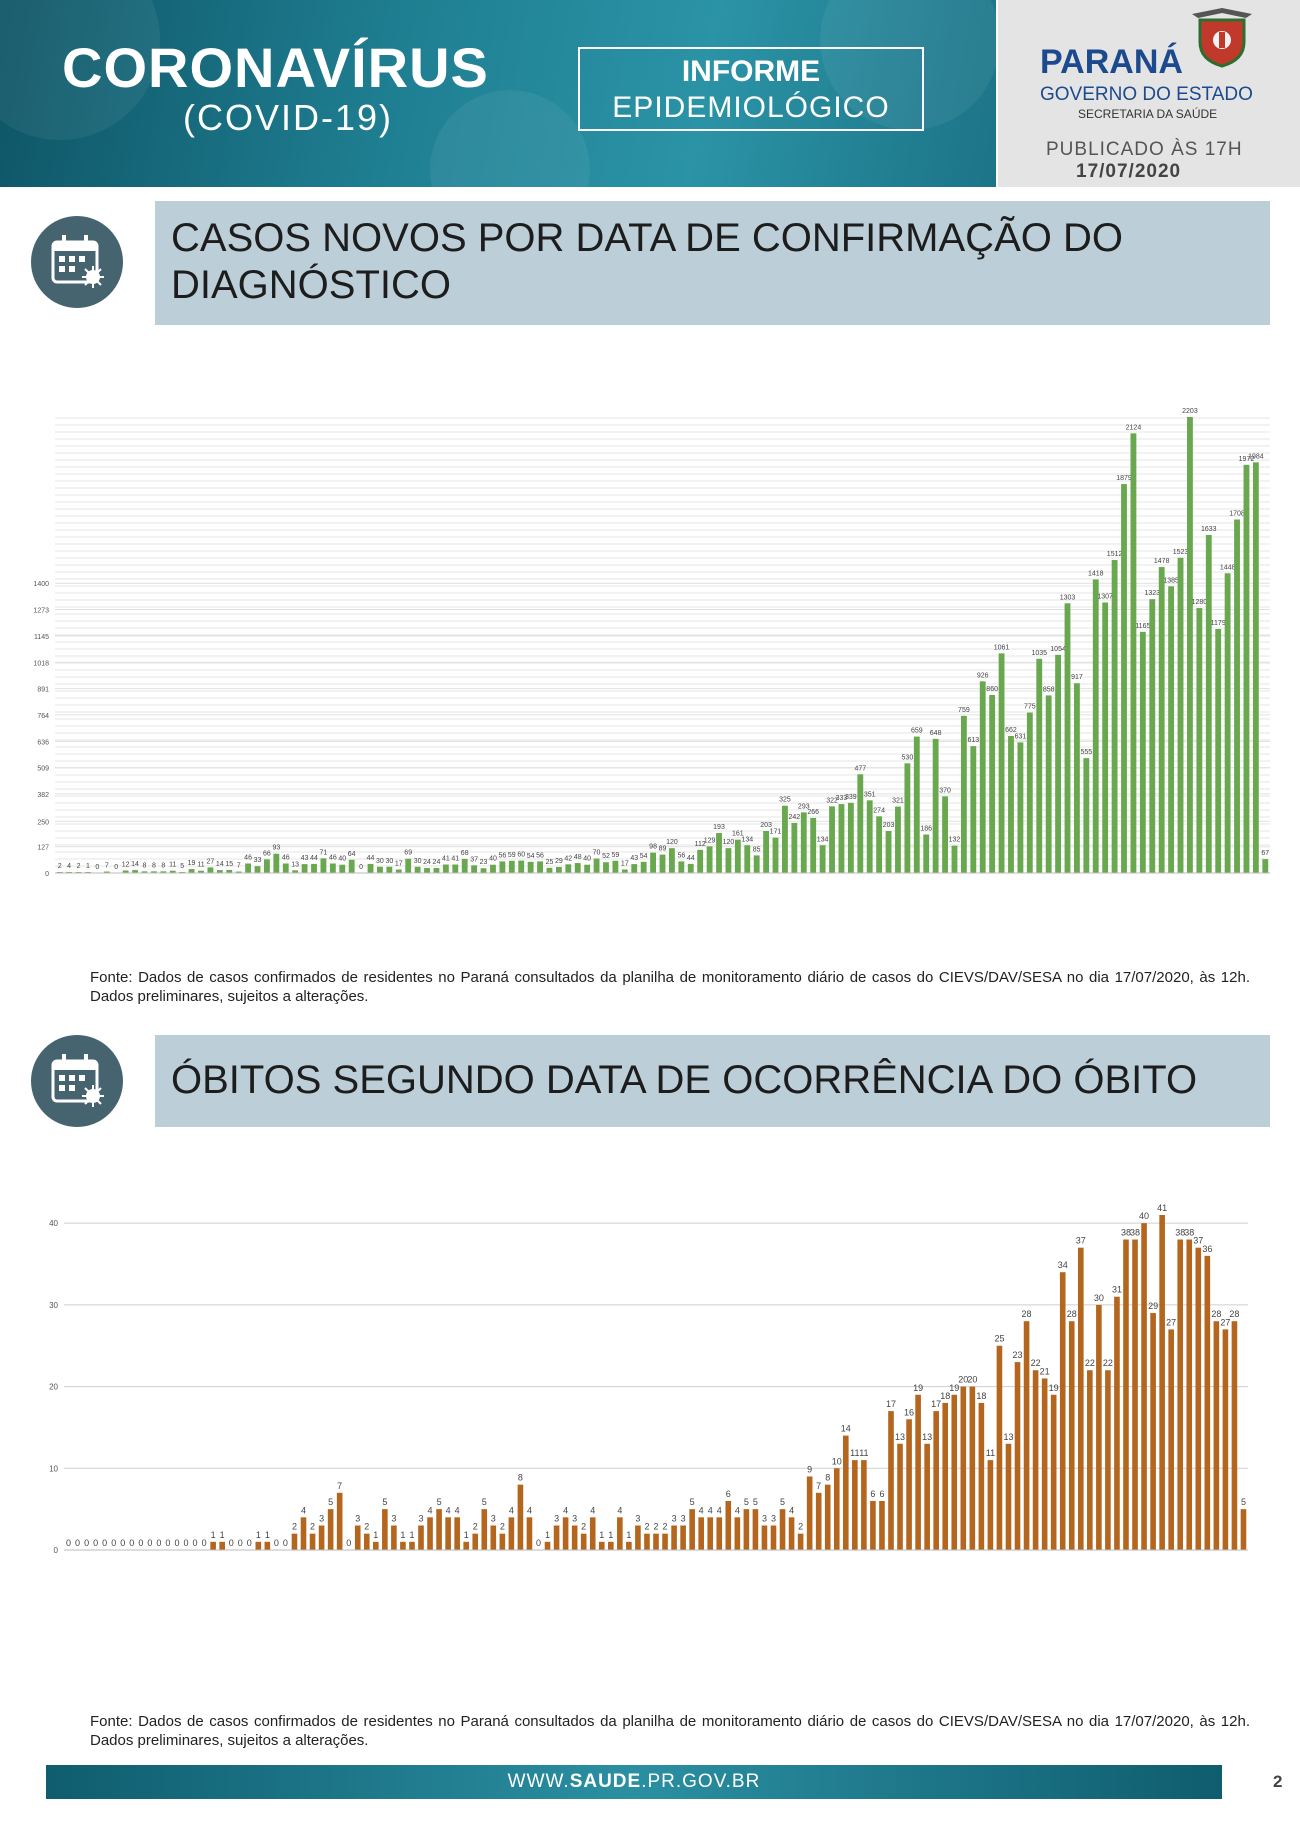  Describe the element at coordinates (43, 795) in the screenshot. I see `y-tick-label: 382` at that location.